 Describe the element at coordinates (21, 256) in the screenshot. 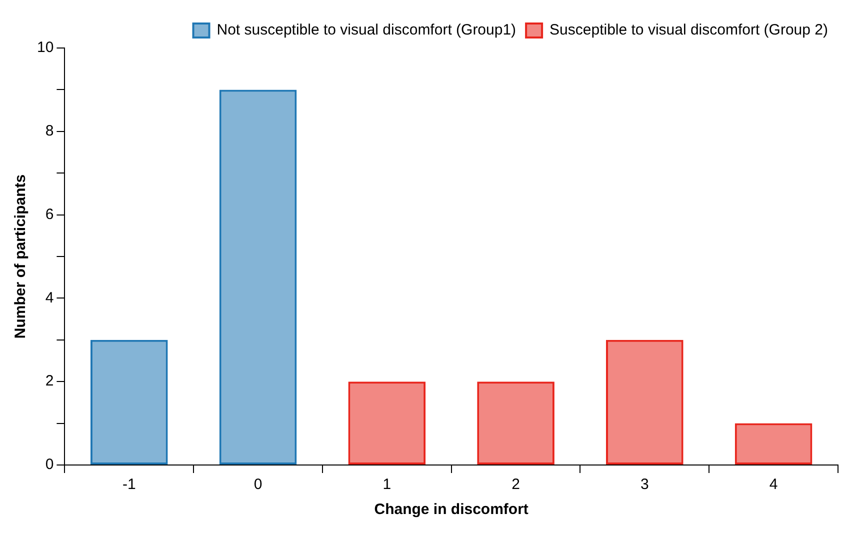

I see `y-axis-title: Number of participants` at that location.